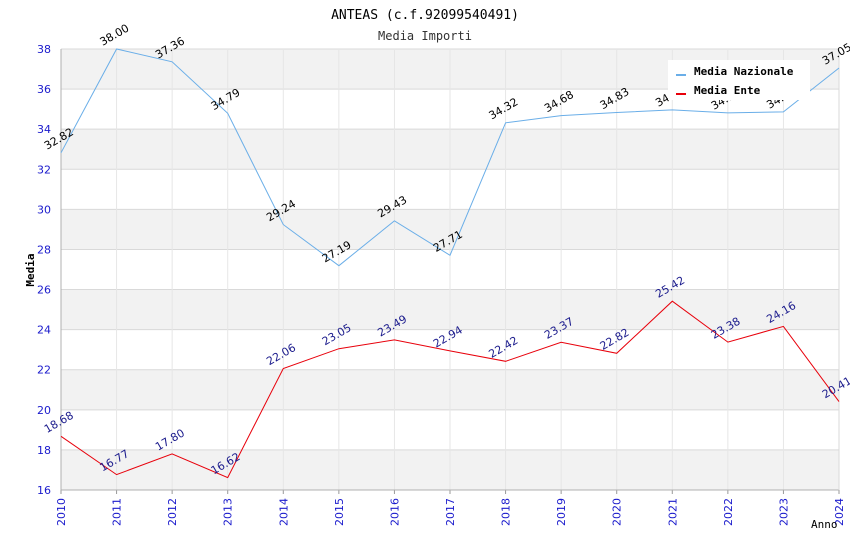 This screenshot has height=550, width=850. I want to click on legend-entry: Media Nazionale, so click(744, 71).